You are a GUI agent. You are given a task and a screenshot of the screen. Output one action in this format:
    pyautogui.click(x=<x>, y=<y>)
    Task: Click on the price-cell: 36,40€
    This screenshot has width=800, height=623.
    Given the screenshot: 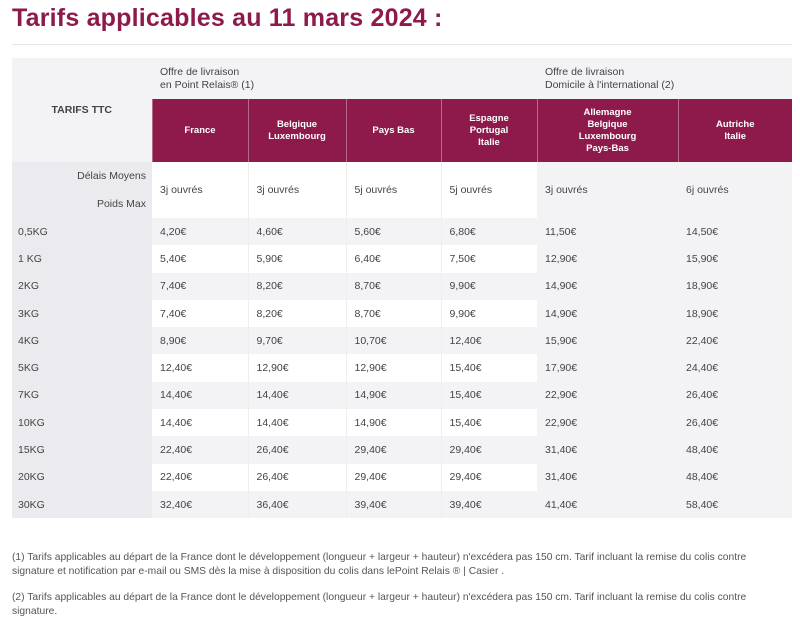 What is the action you would take?
    pyautogui.click(x=296, y=504)
    